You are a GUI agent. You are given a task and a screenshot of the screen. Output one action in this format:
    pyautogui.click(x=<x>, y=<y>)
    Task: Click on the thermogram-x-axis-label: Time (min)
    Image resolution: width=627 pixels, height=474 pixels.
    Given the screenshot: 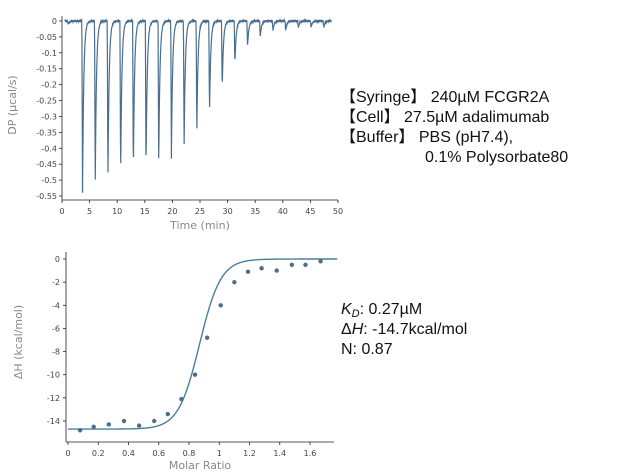 What is the action you would take?
    pyautogui.click(x=199, y=225)
    